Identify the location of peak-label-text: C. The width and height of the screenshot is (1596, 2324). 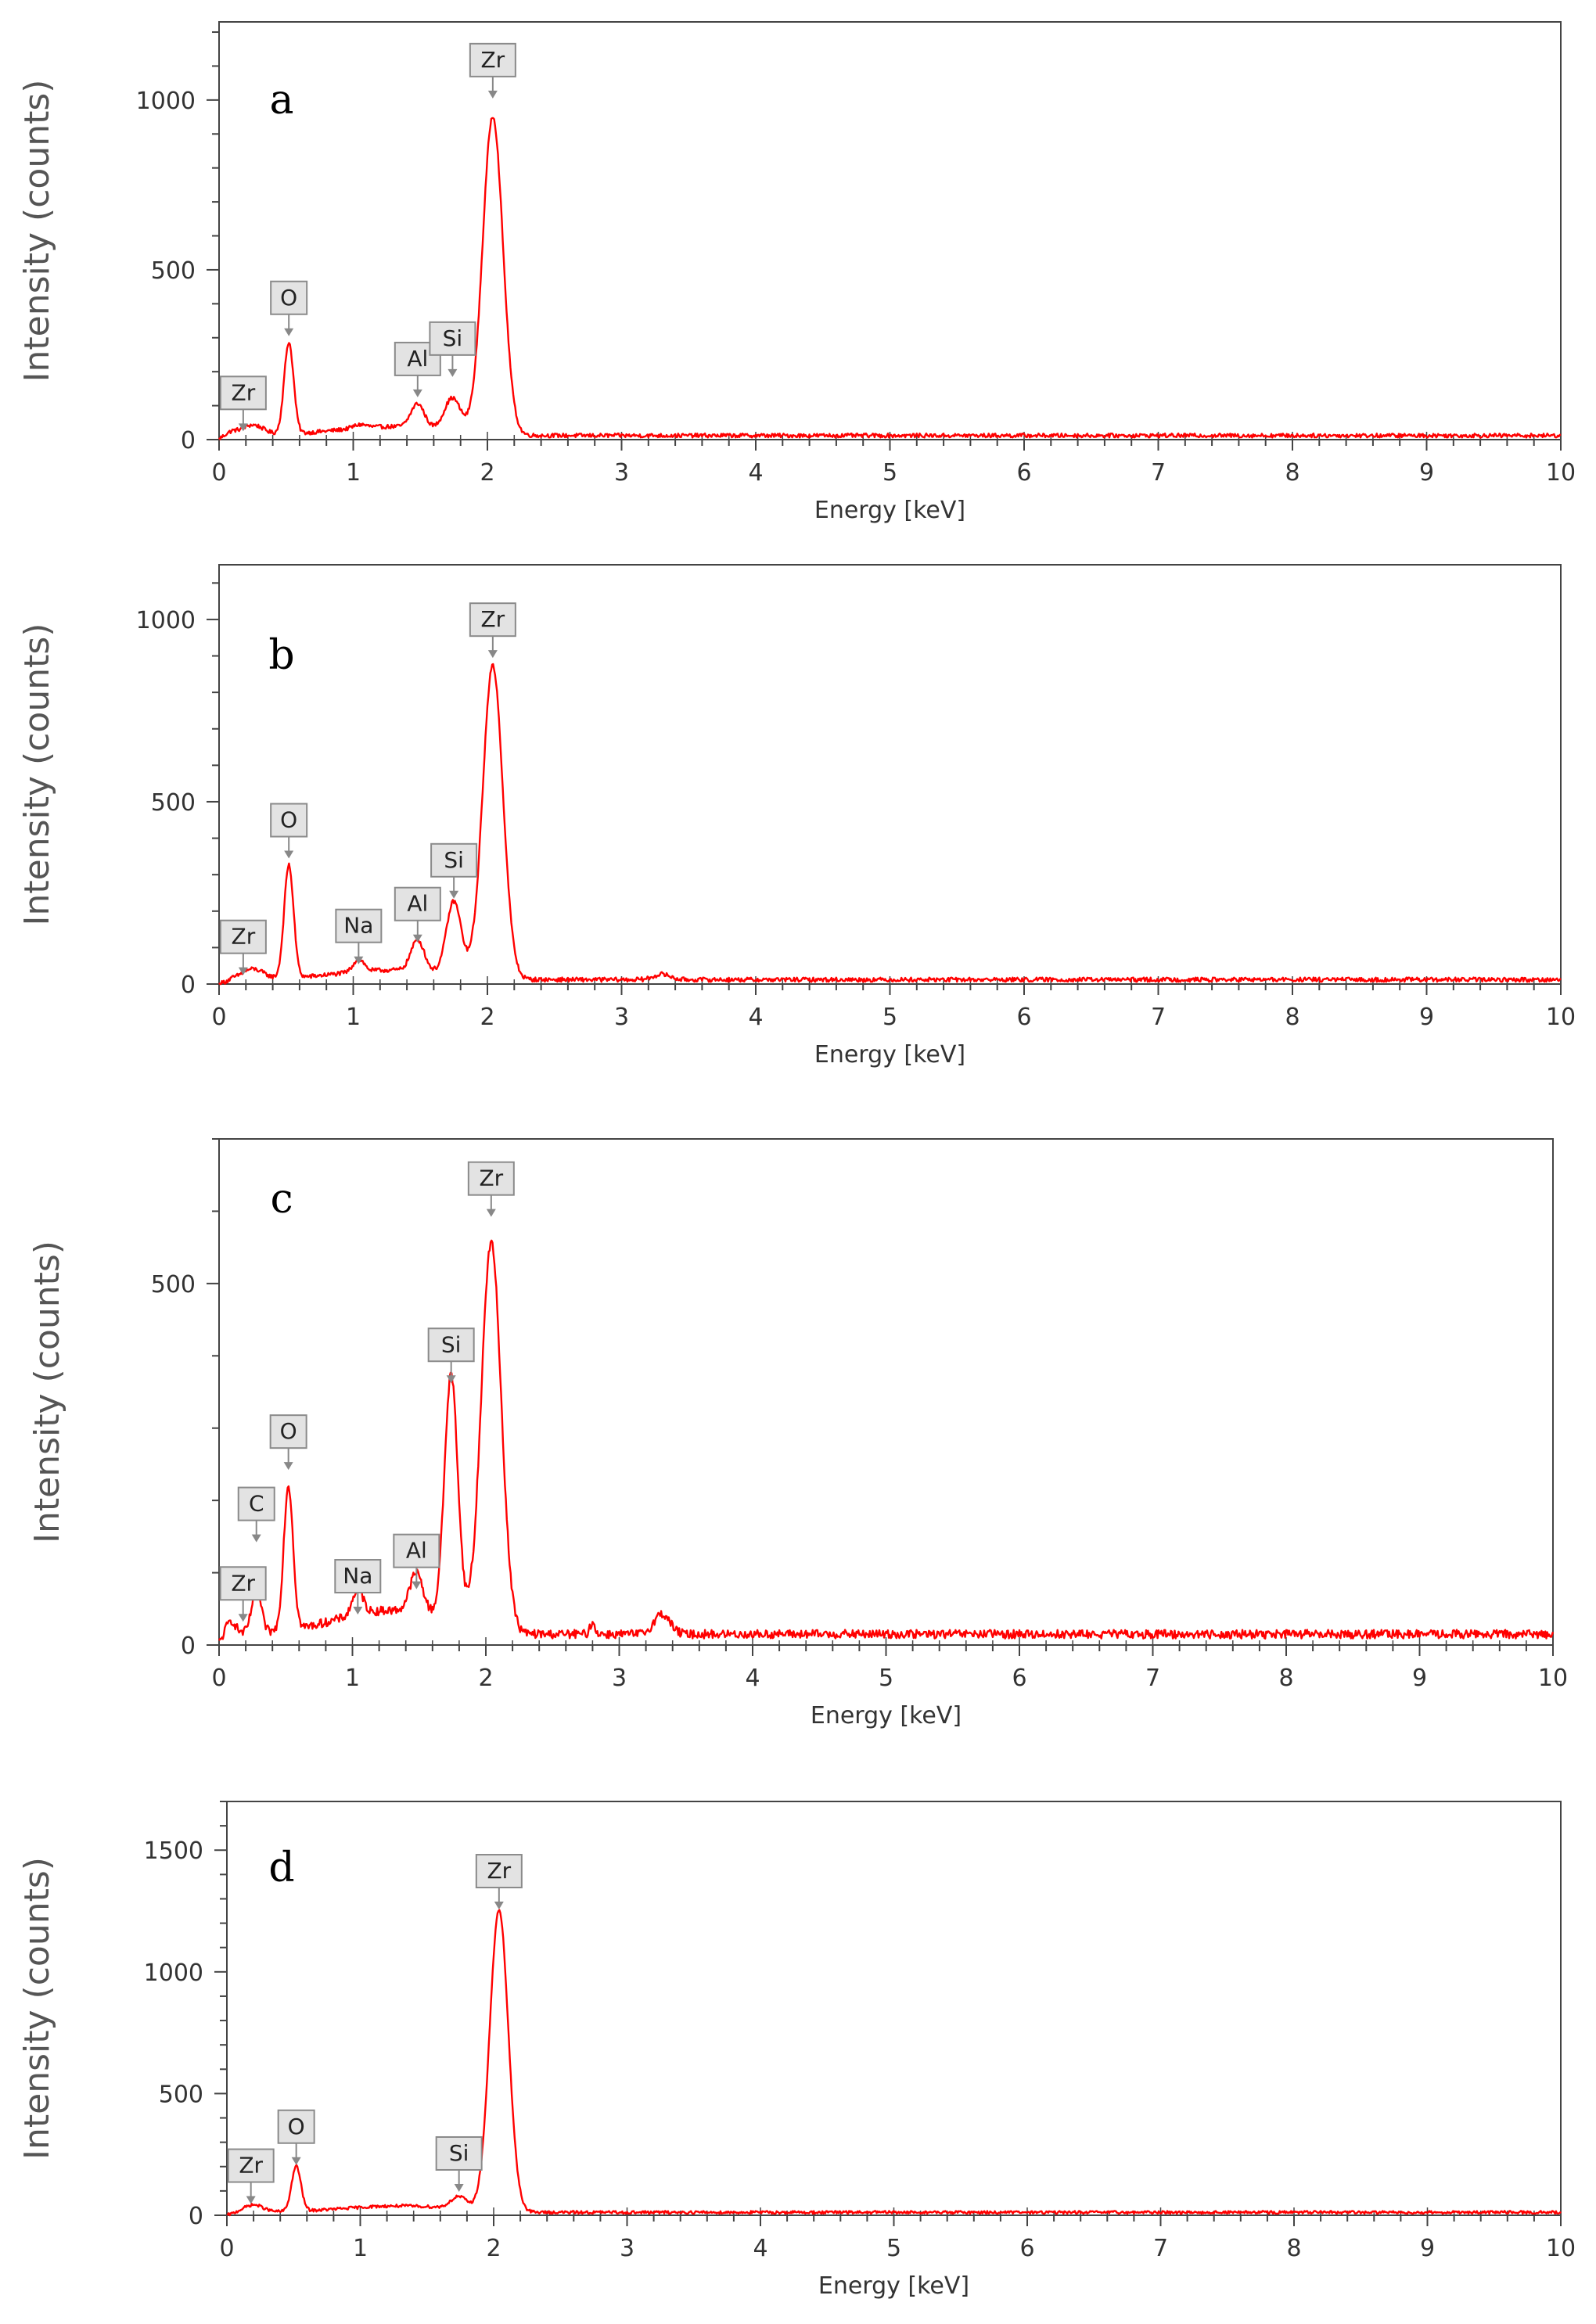
(256, 1504).